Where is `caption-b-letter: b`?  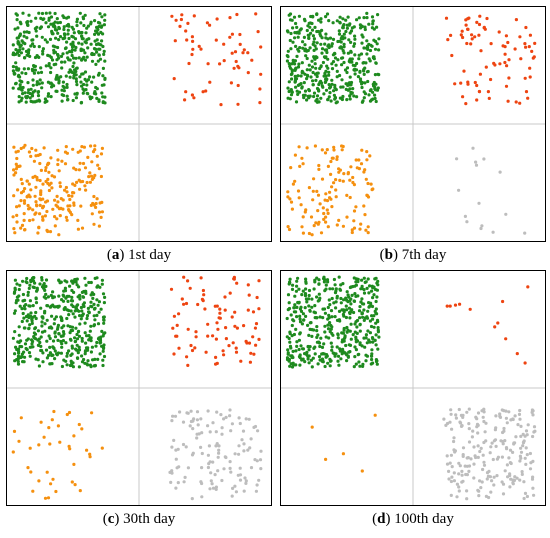 caption-b-letter: b is located at coordinates (388, 255).